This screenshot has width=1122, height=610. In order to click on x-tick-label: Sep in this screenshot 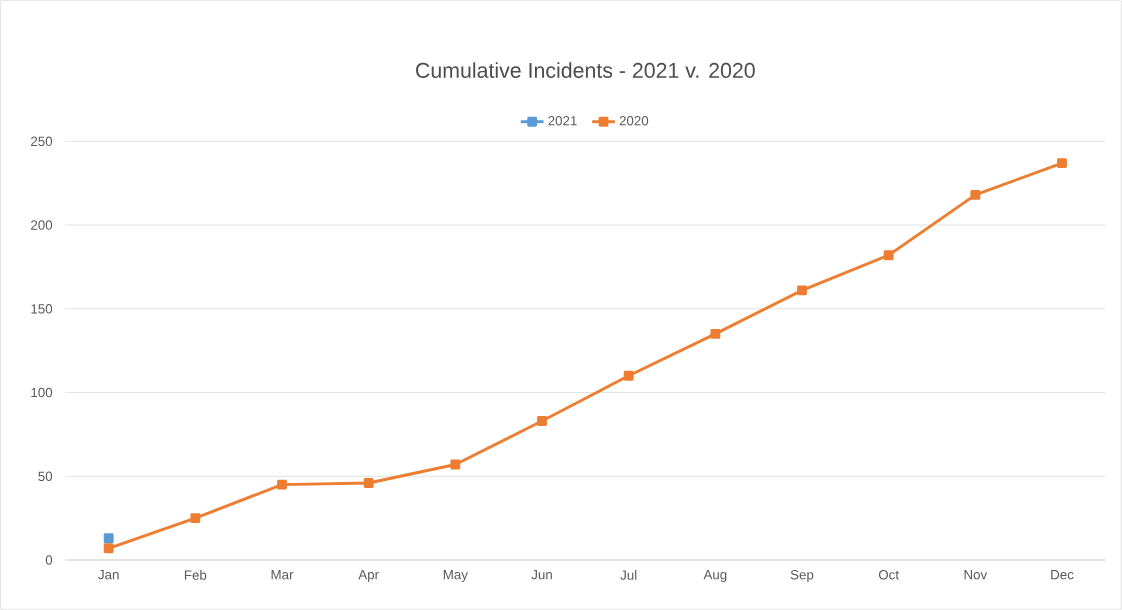, I will do `click(802, 576)`.